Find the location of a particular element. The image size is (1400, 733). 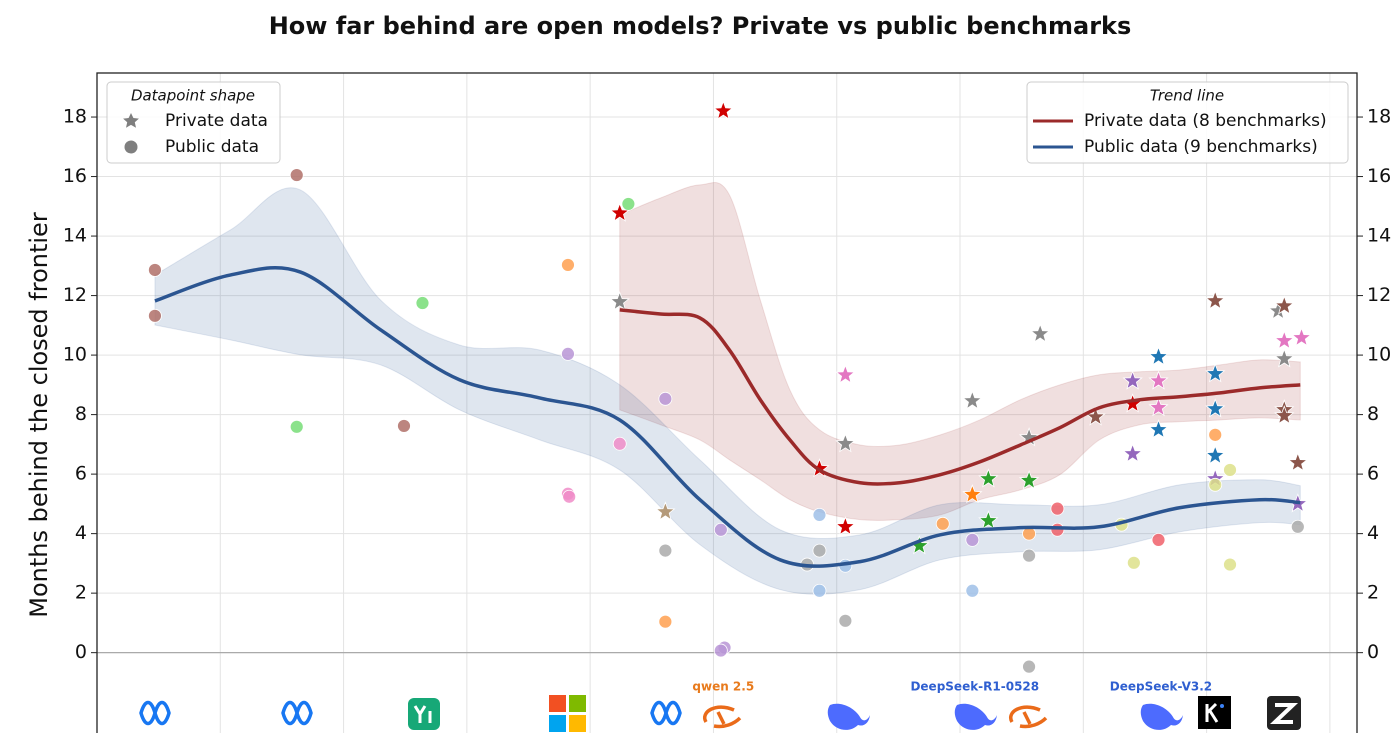

y-tick-label-right: 6 is located at coordinates (1373, 474).